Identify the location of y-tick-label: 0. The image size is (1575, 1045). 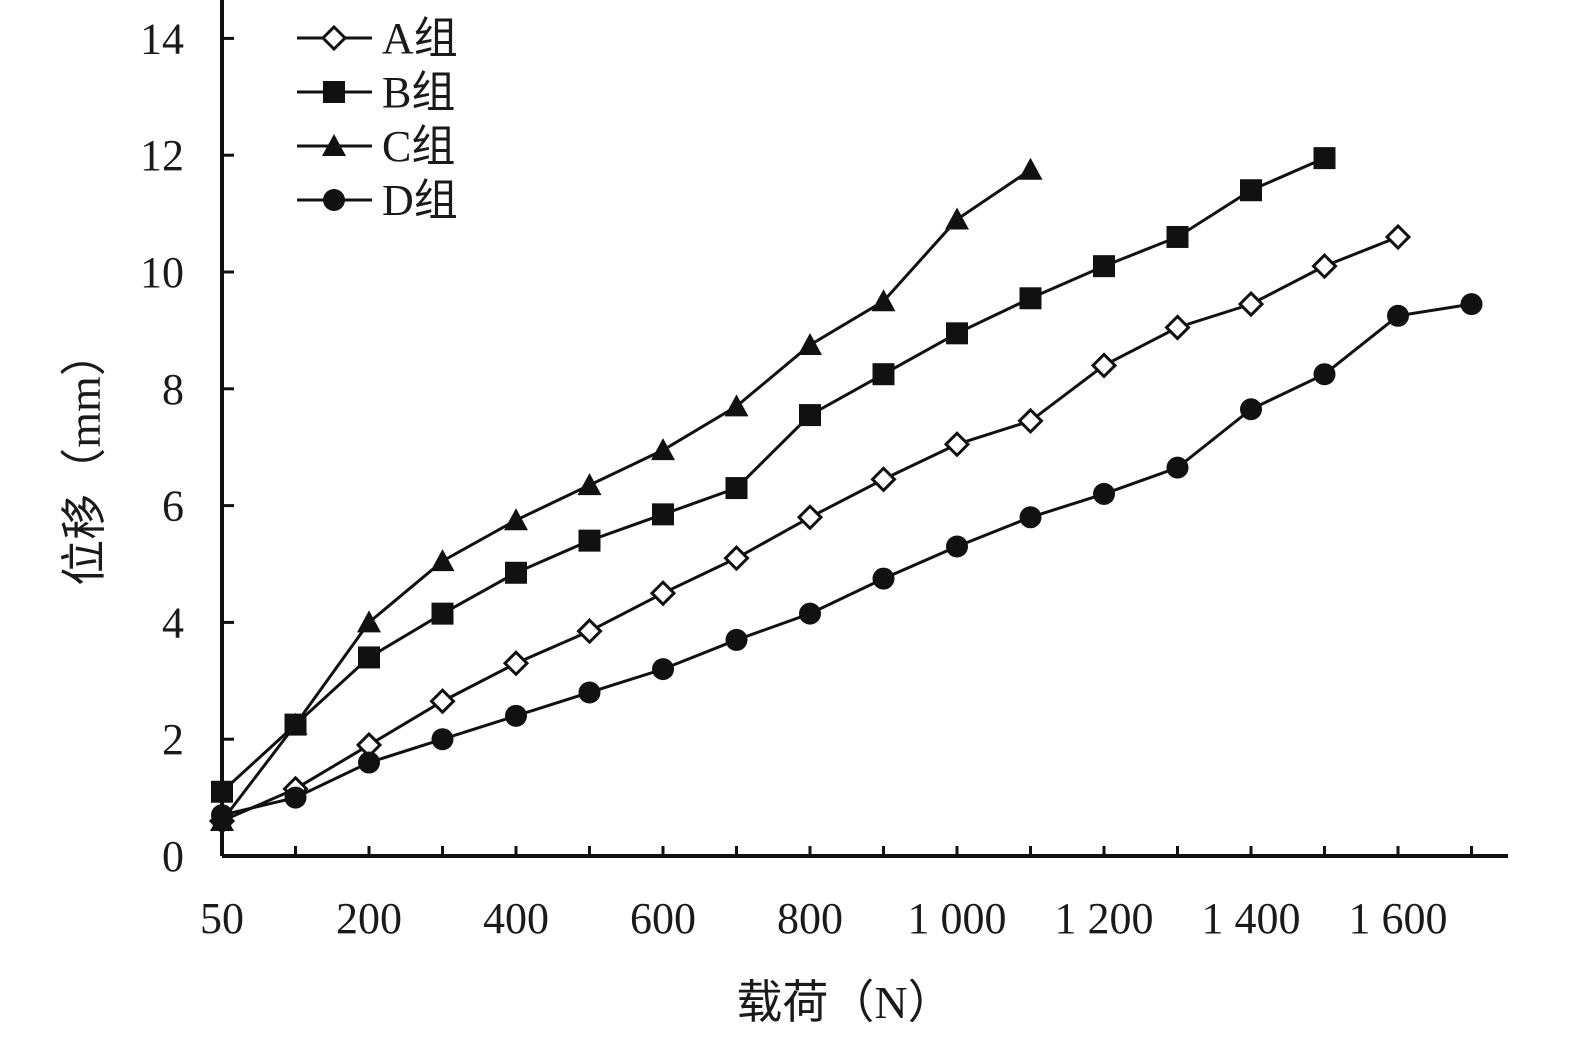
(173, 856).